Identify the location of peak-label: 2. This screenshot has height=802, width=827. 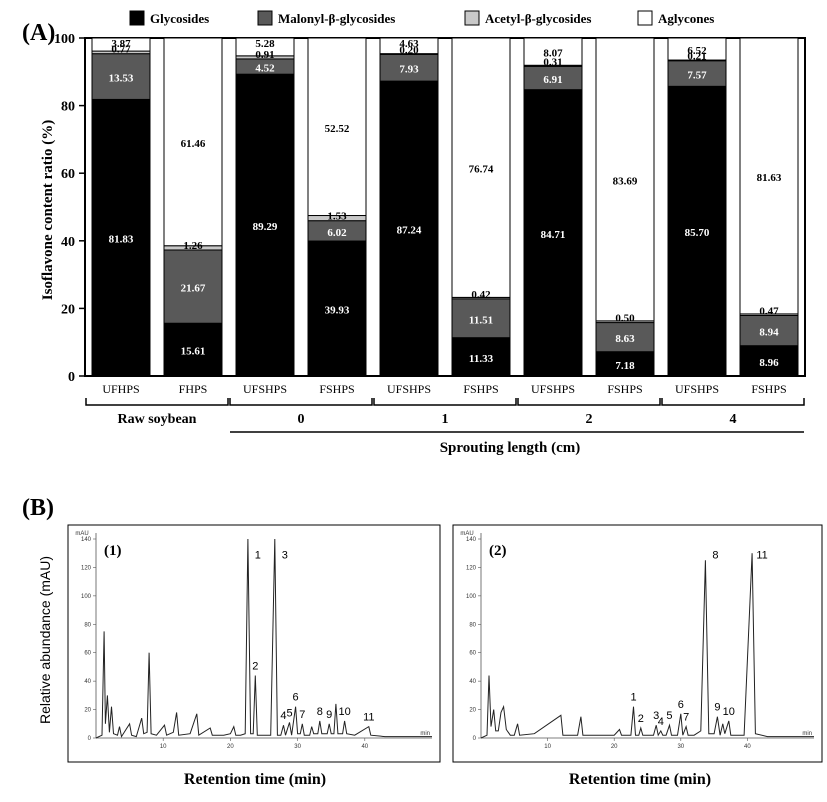
(255, 666).